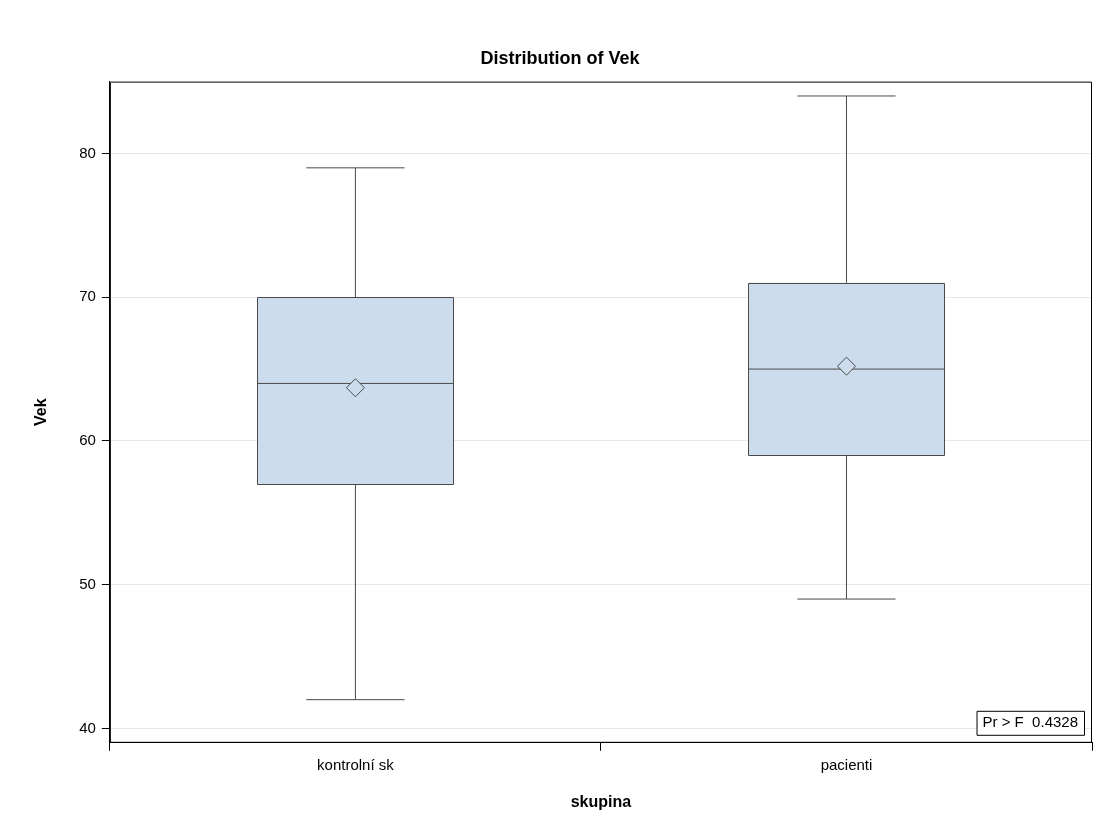 The image size is (1105, 834). I want to click on y-tick-label: 70, so click(87, 296).